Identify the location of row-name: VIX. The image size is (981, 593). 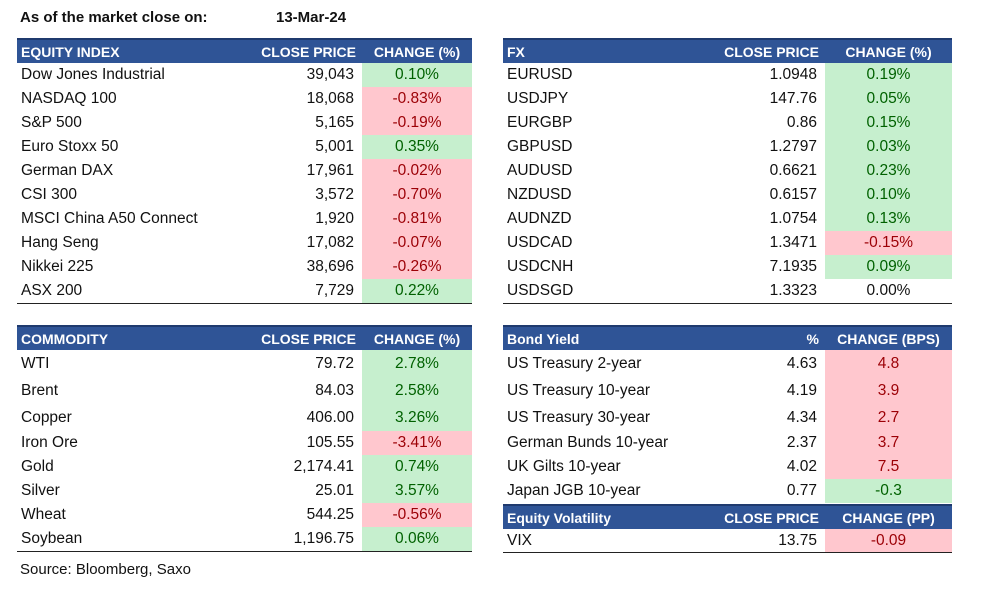
(519, 540).